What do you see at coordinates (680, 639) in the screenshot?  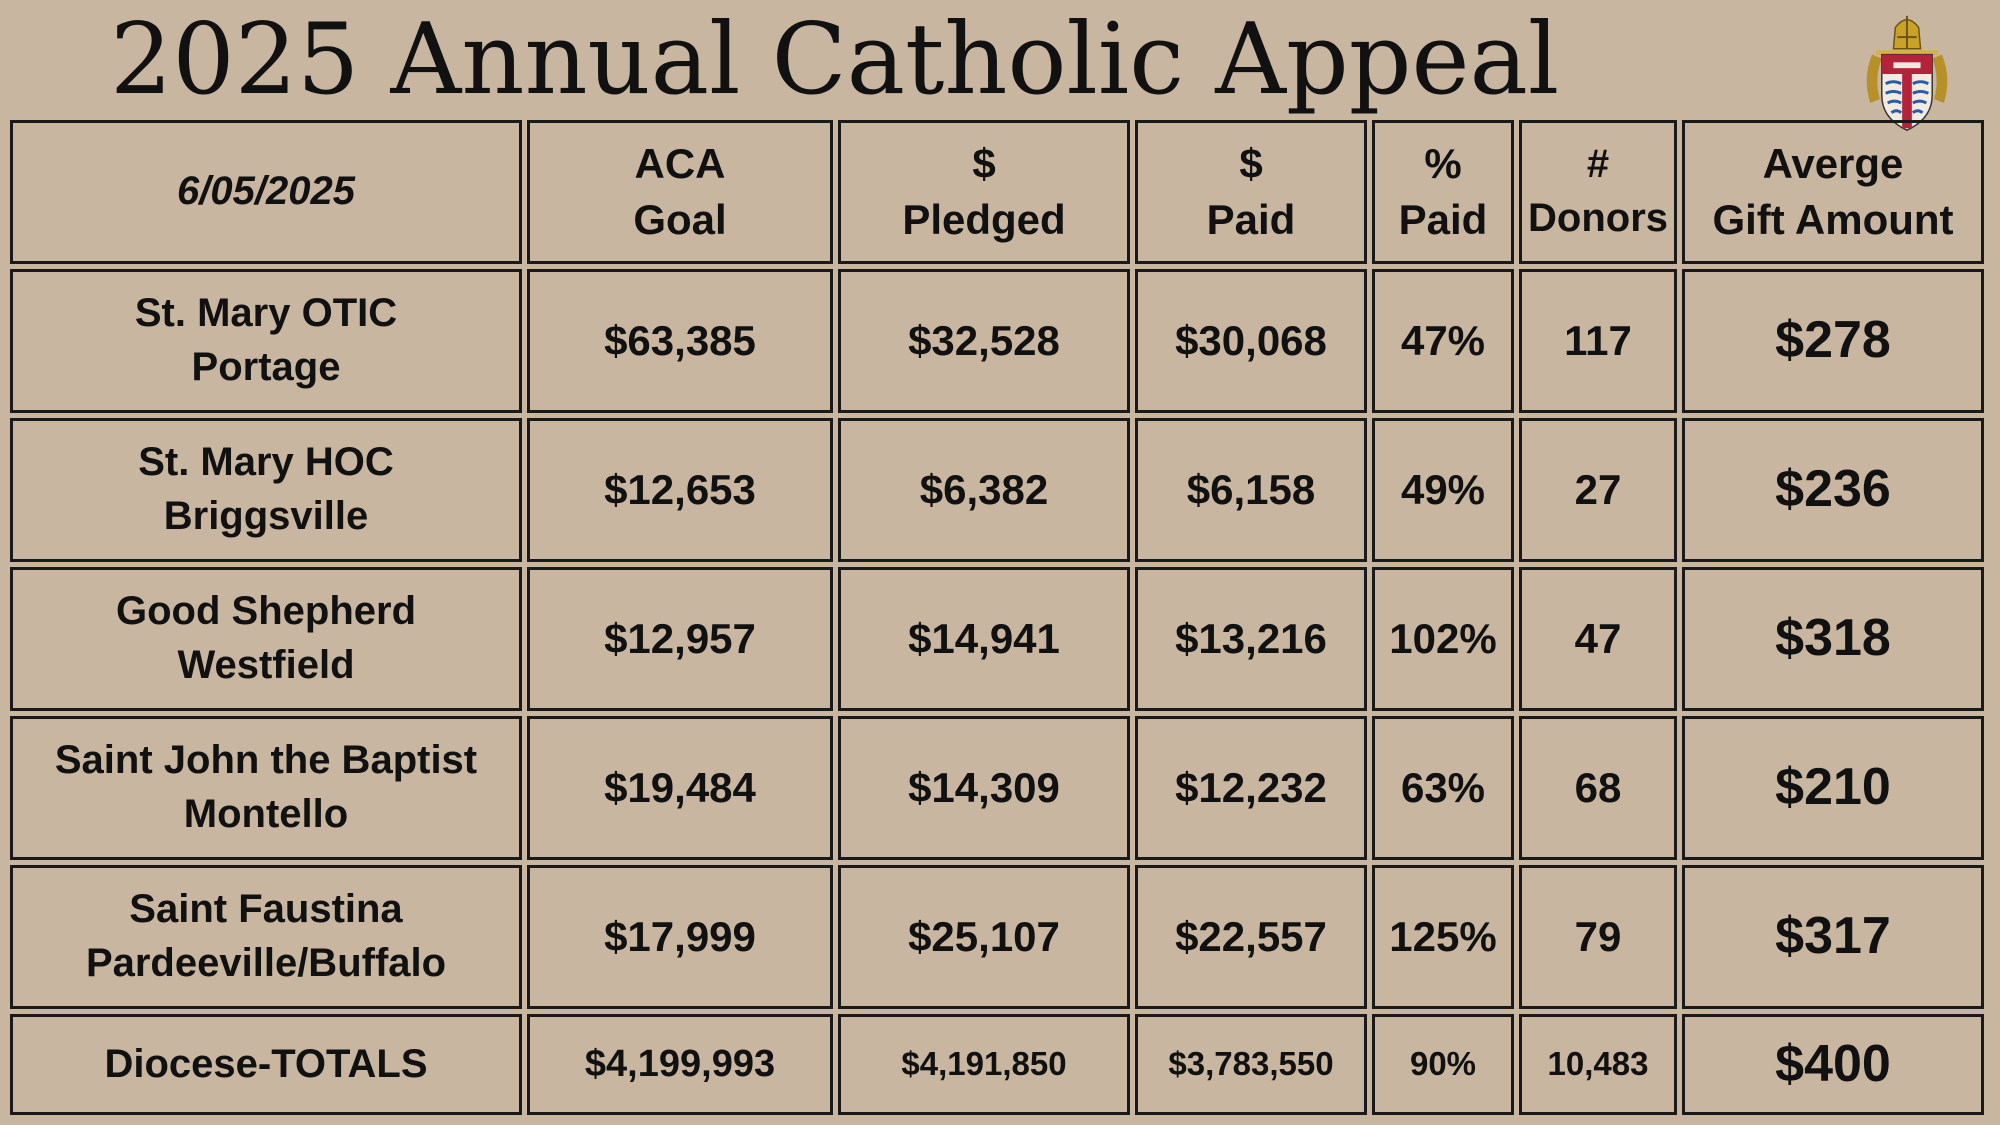 I see `table-row-3-goal: $12,957` at bounding box center [680, 639].